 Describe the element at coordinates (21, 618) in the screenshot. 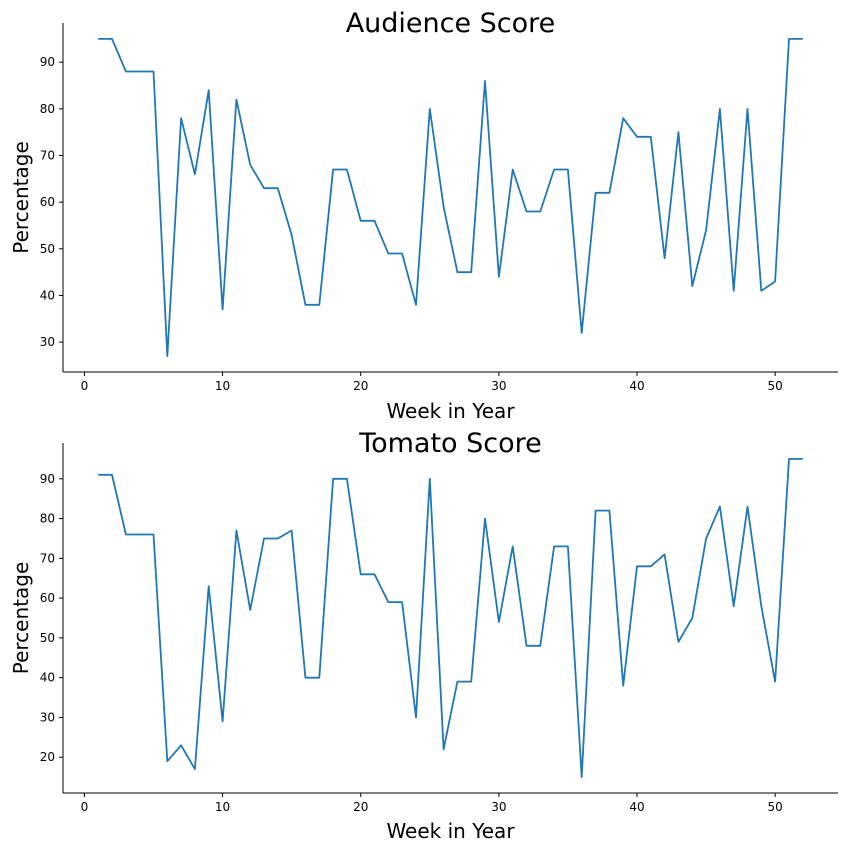

I see `y-axis-label: Percentage` at that location.